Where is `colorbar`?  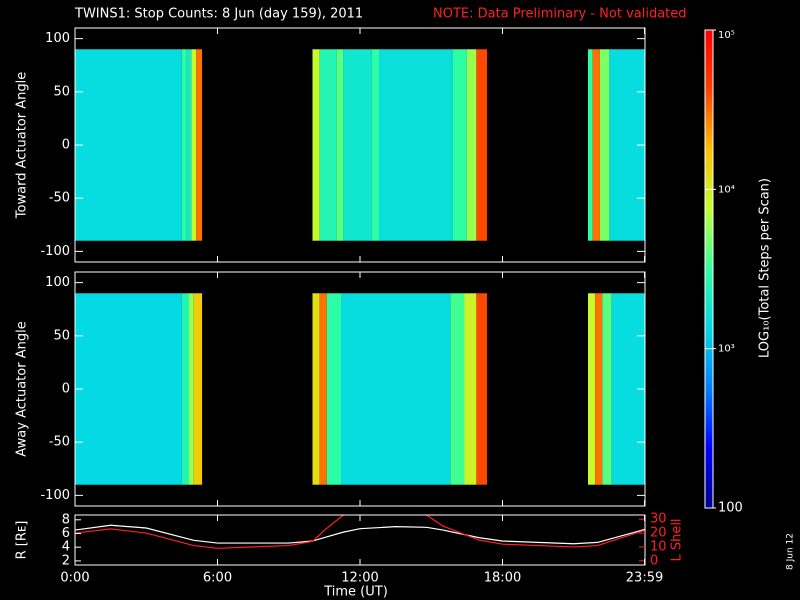 colorbar is located at coordinates (709, 269).